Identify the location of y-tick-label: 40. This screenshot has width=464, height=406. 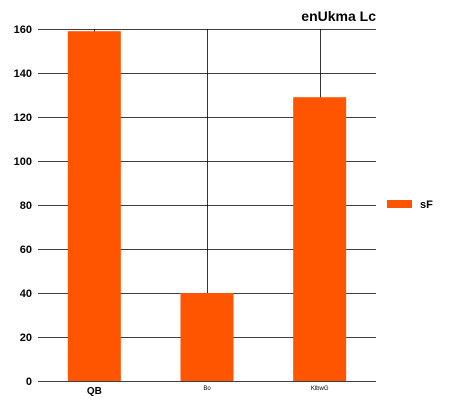
(26, 294).